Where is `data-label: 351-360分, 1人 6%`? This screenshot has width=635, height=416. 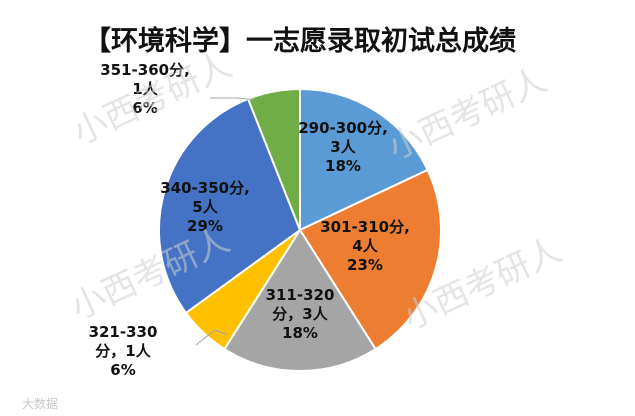 data-label: 351-360分, 1人 6% is located at coordinates (145, 89).